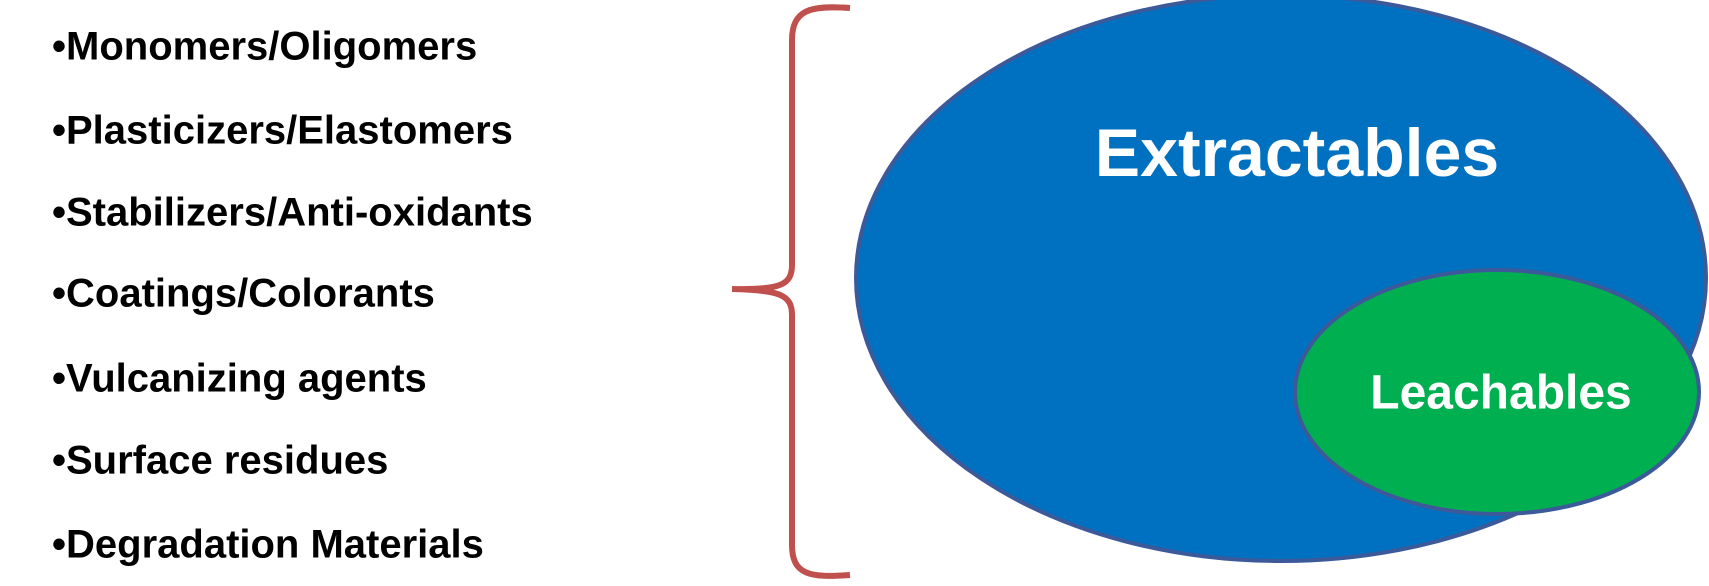 Image resolution: width=1709 pixels, height=586 pixels. Describe the element at coordinates (292, 213) in the screenshot. I see `list-item: •Stabilizers/Anti-oxidants` at that location.